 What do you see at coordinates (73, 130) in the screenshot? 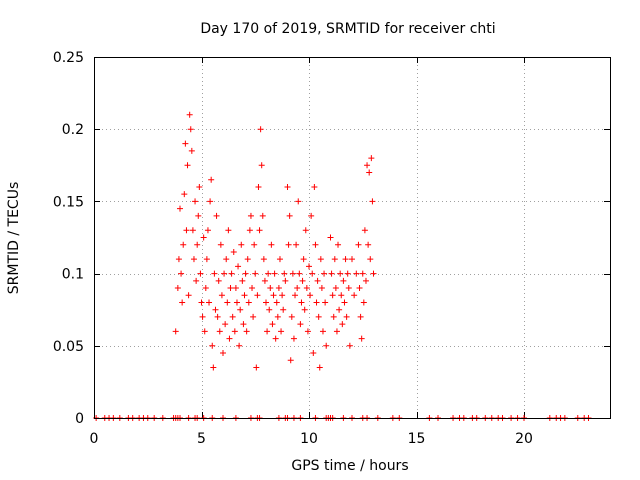
I see `y-tick-label: 0.2` at bounding box center [73, 130].